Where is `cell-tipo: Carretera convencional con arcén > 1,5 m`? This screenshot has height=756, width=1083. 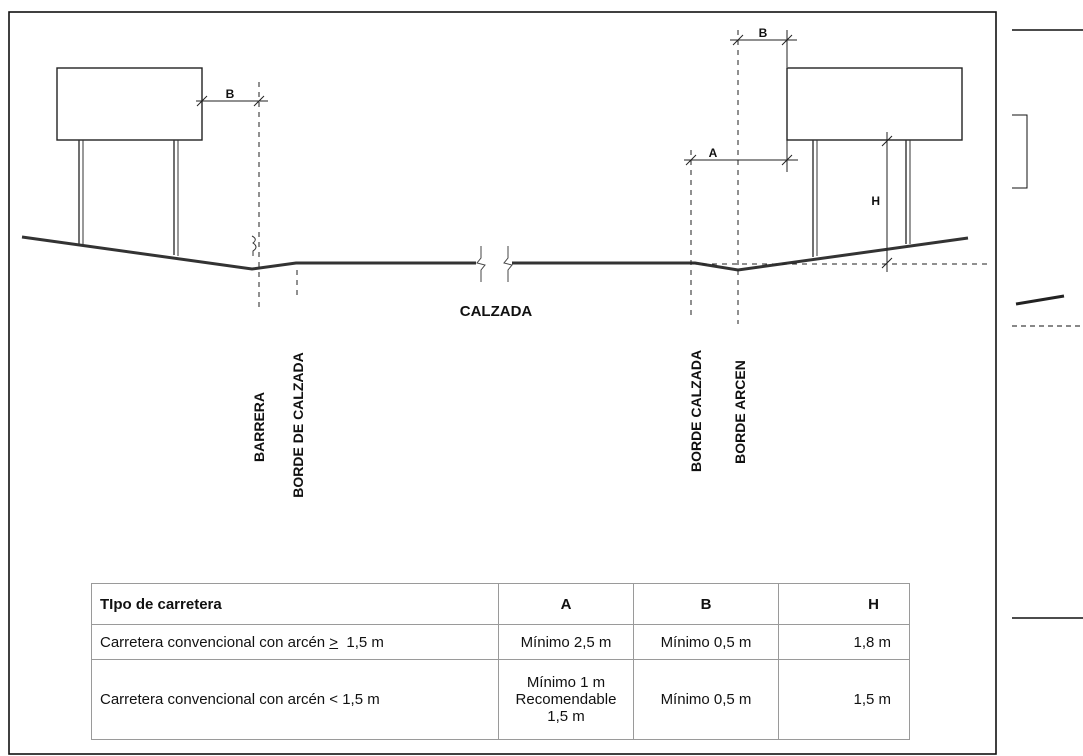
cell-tipo: Carretera convencional con arcén > 1,5 m is located at coordinates (295, 642).